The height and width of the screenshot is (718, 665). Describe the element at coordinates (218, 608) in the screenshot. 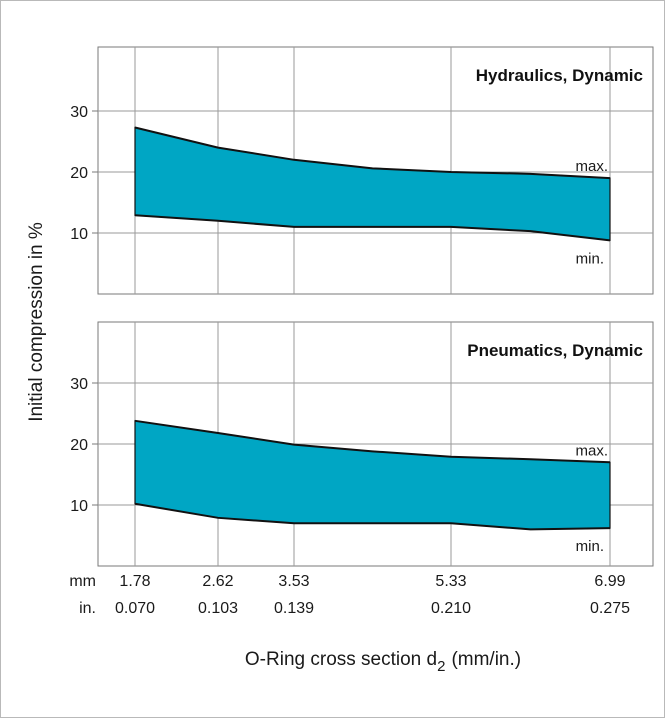

I see `x-tick-label-in: 0.103` at that location.